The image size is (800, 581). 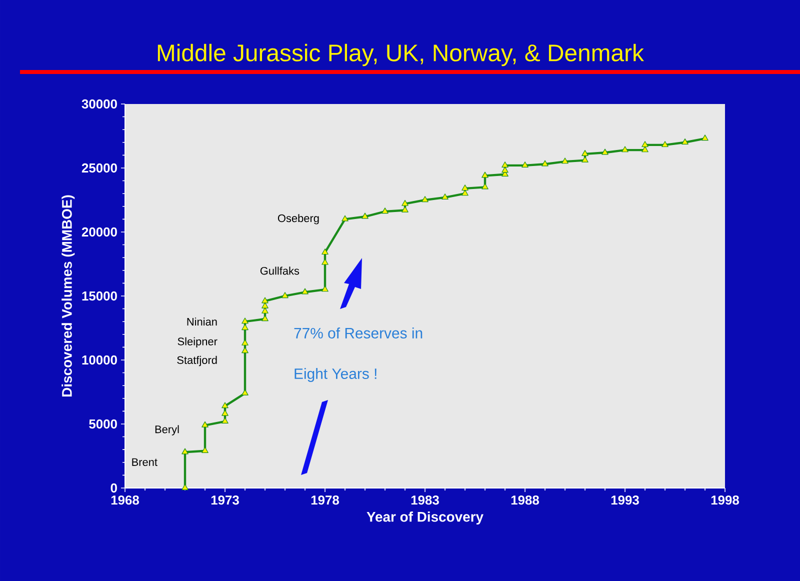 I want to click on y-tick-label: 0, so click(x=113, y=488).